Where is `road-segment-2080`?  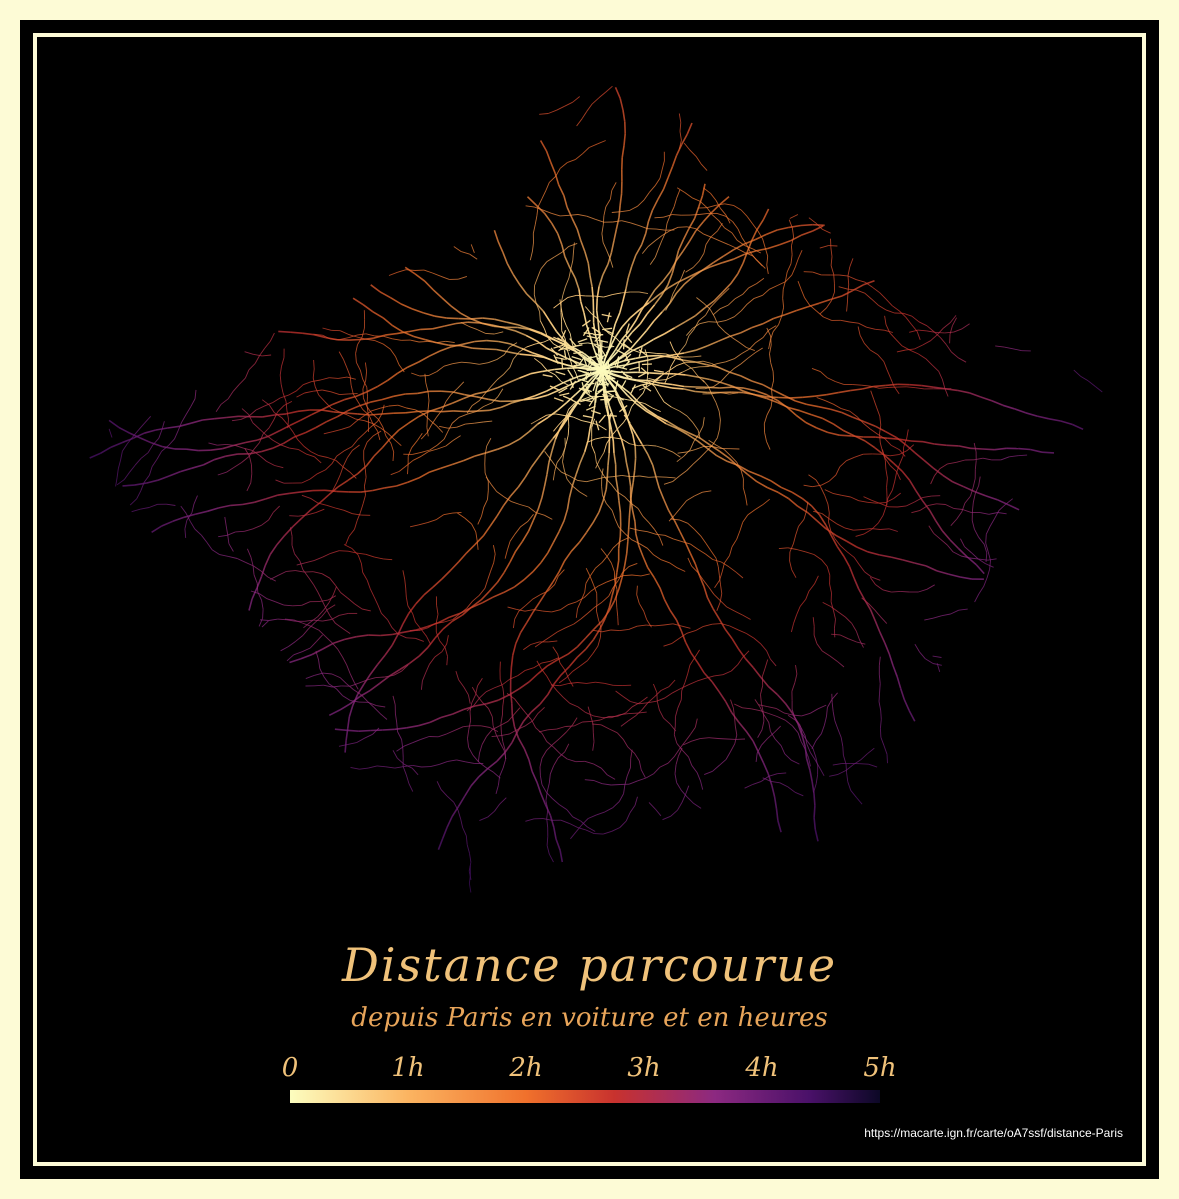
road-segment-2080 is located at coordinates (645, 575).